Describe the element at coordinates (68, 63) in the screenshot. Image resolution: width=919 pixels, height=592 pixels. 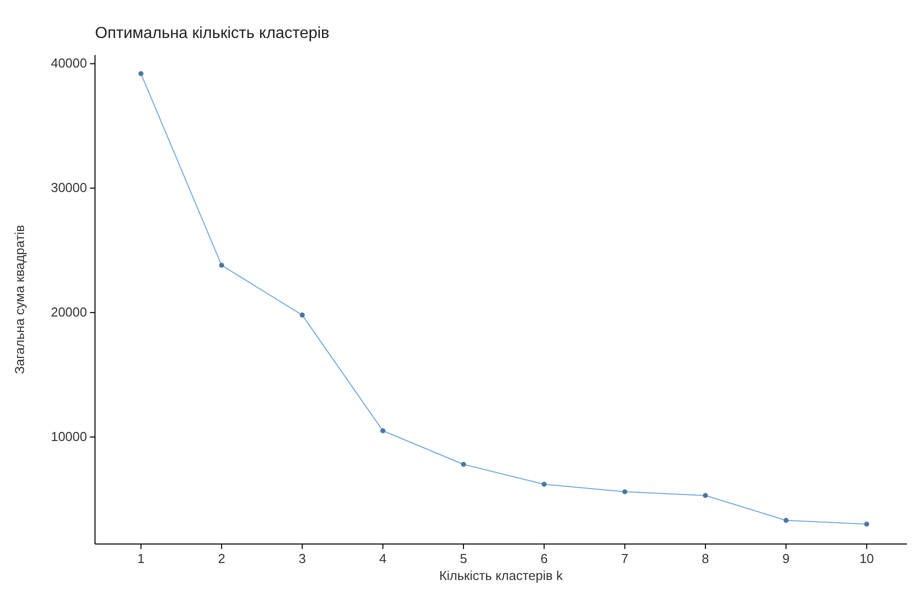
I see `y-tick-label: 40000` at that location.